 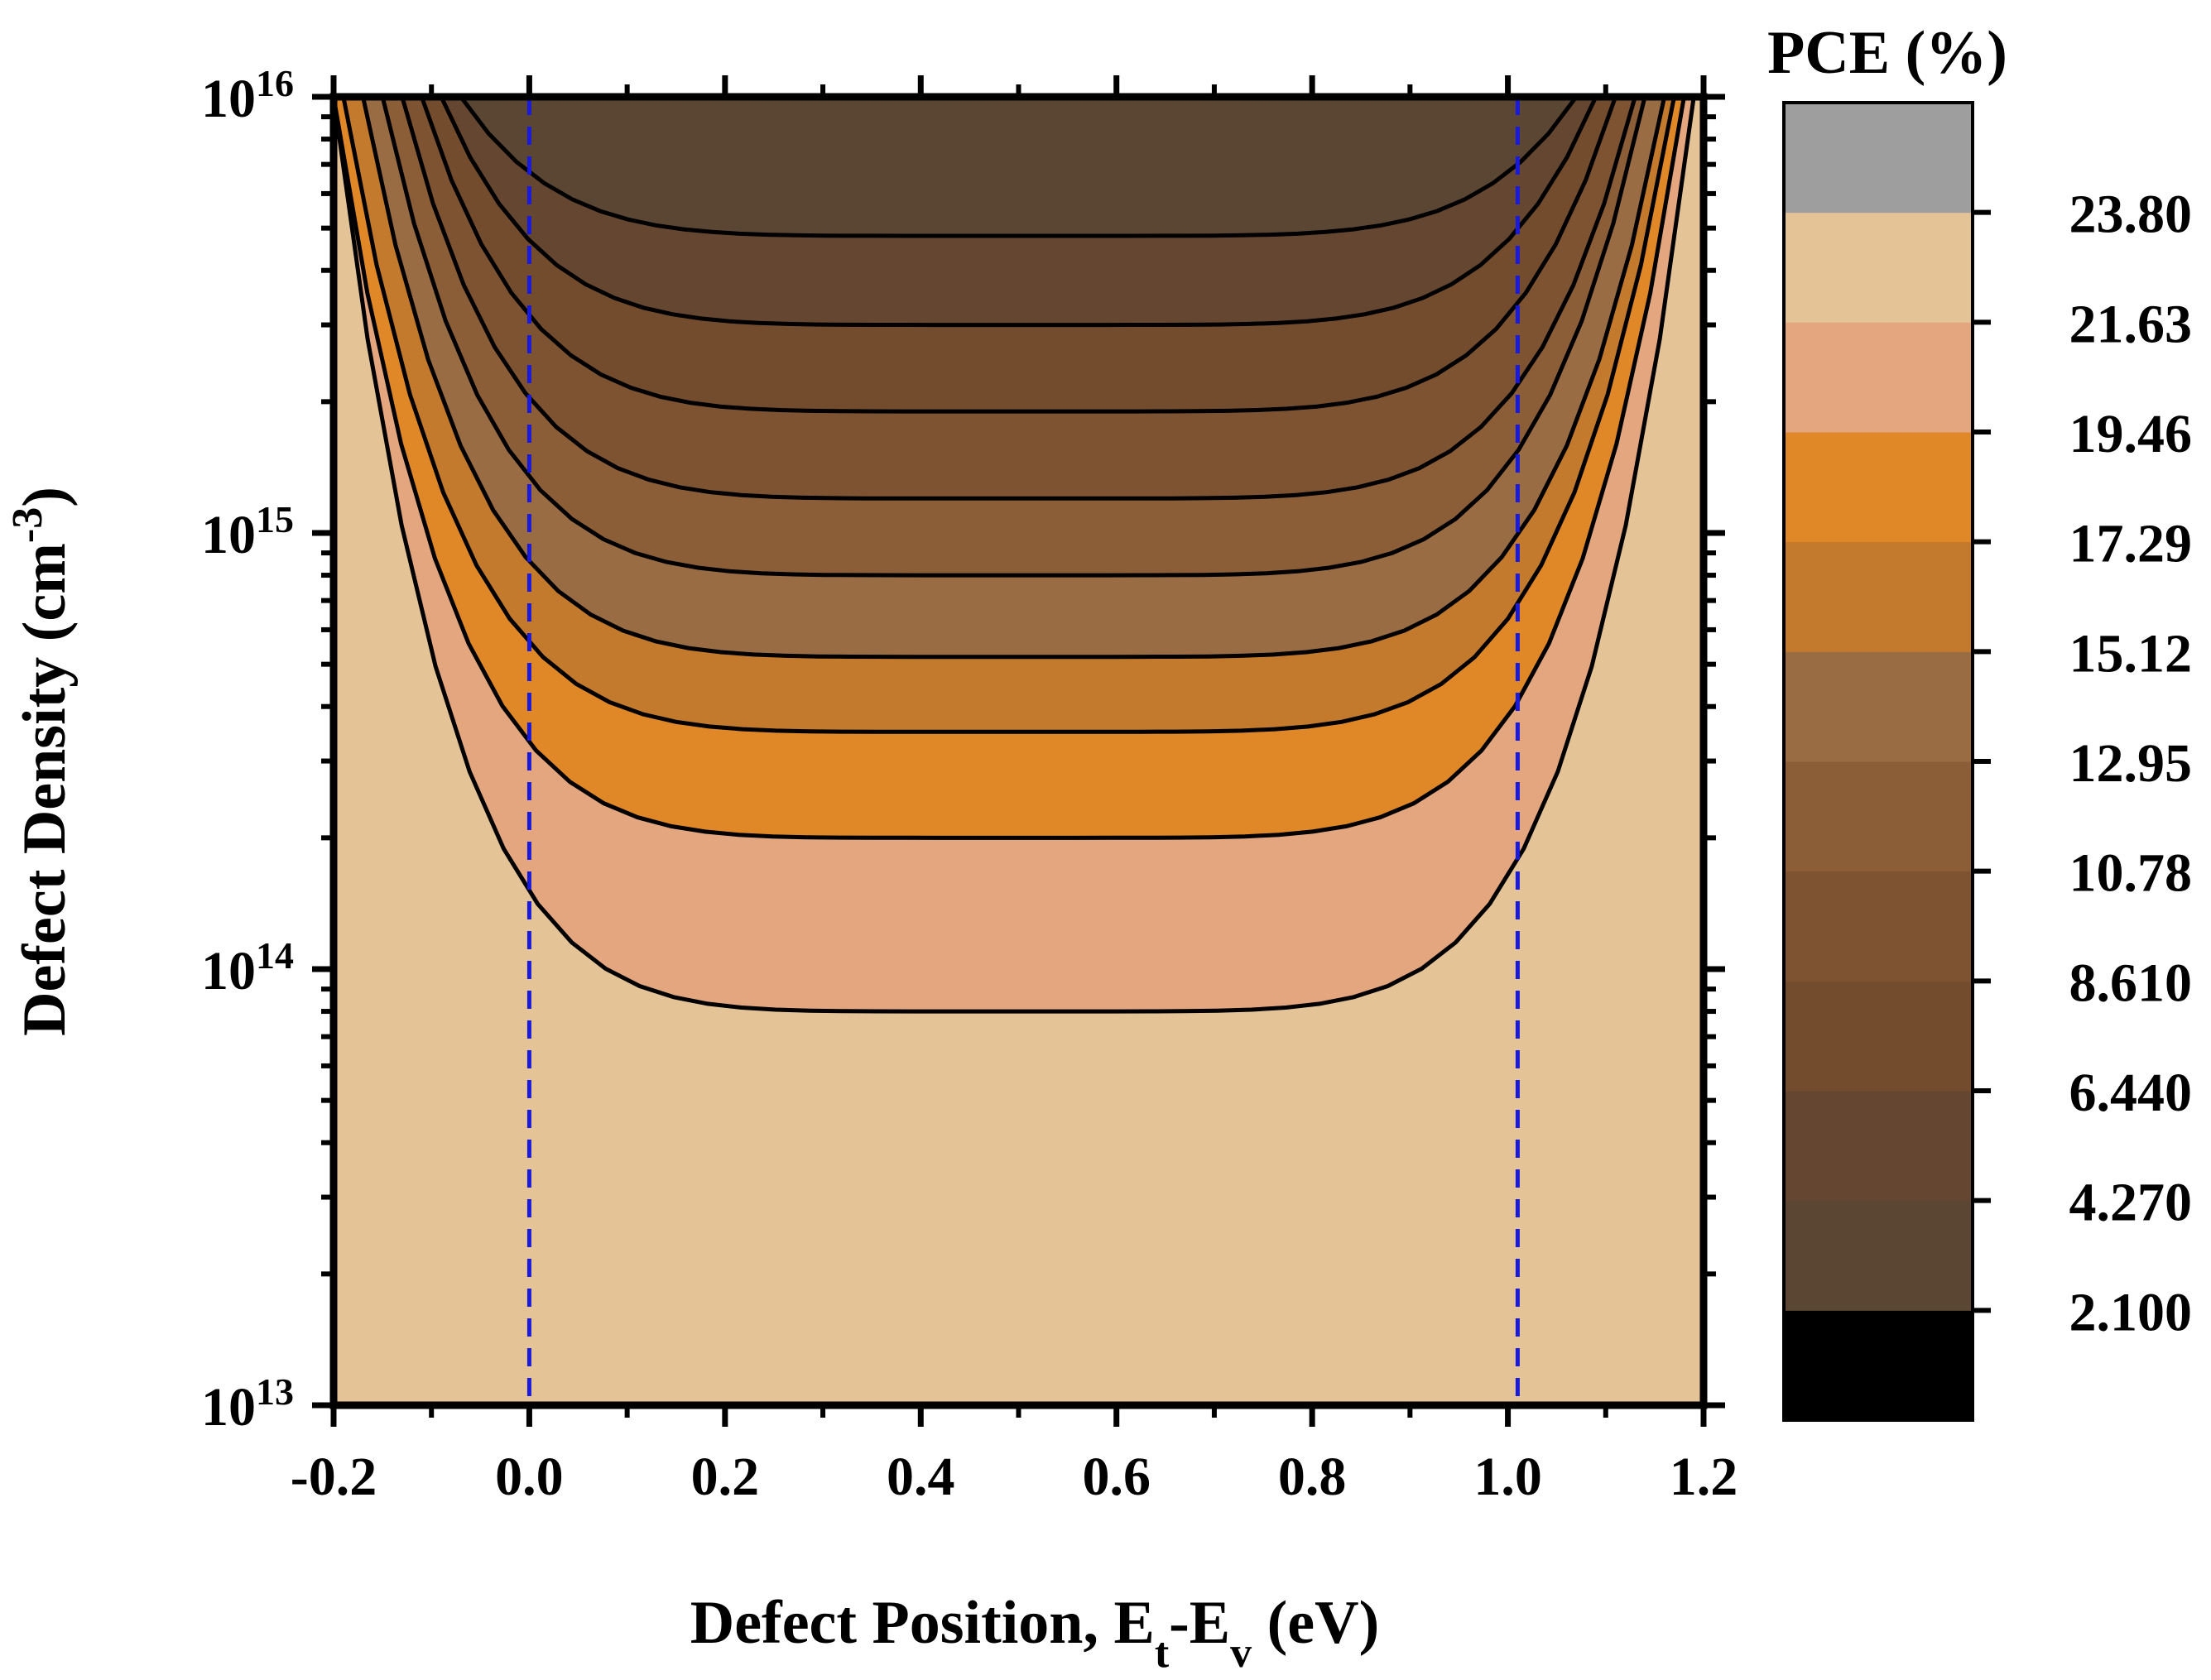 I want to click on colorbar-label: 4.270, so click(x=2131, y=1203).